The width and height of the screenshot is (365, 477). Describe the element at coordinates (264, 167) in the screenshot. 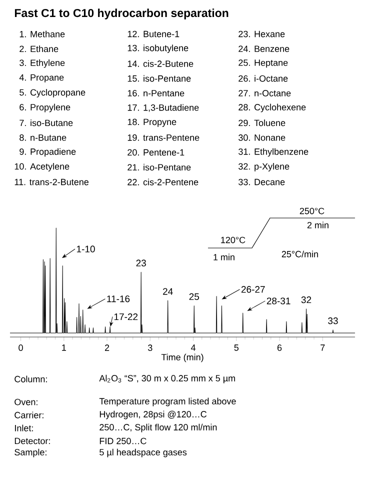

I see `text: 32. p-Xylene` at that location.